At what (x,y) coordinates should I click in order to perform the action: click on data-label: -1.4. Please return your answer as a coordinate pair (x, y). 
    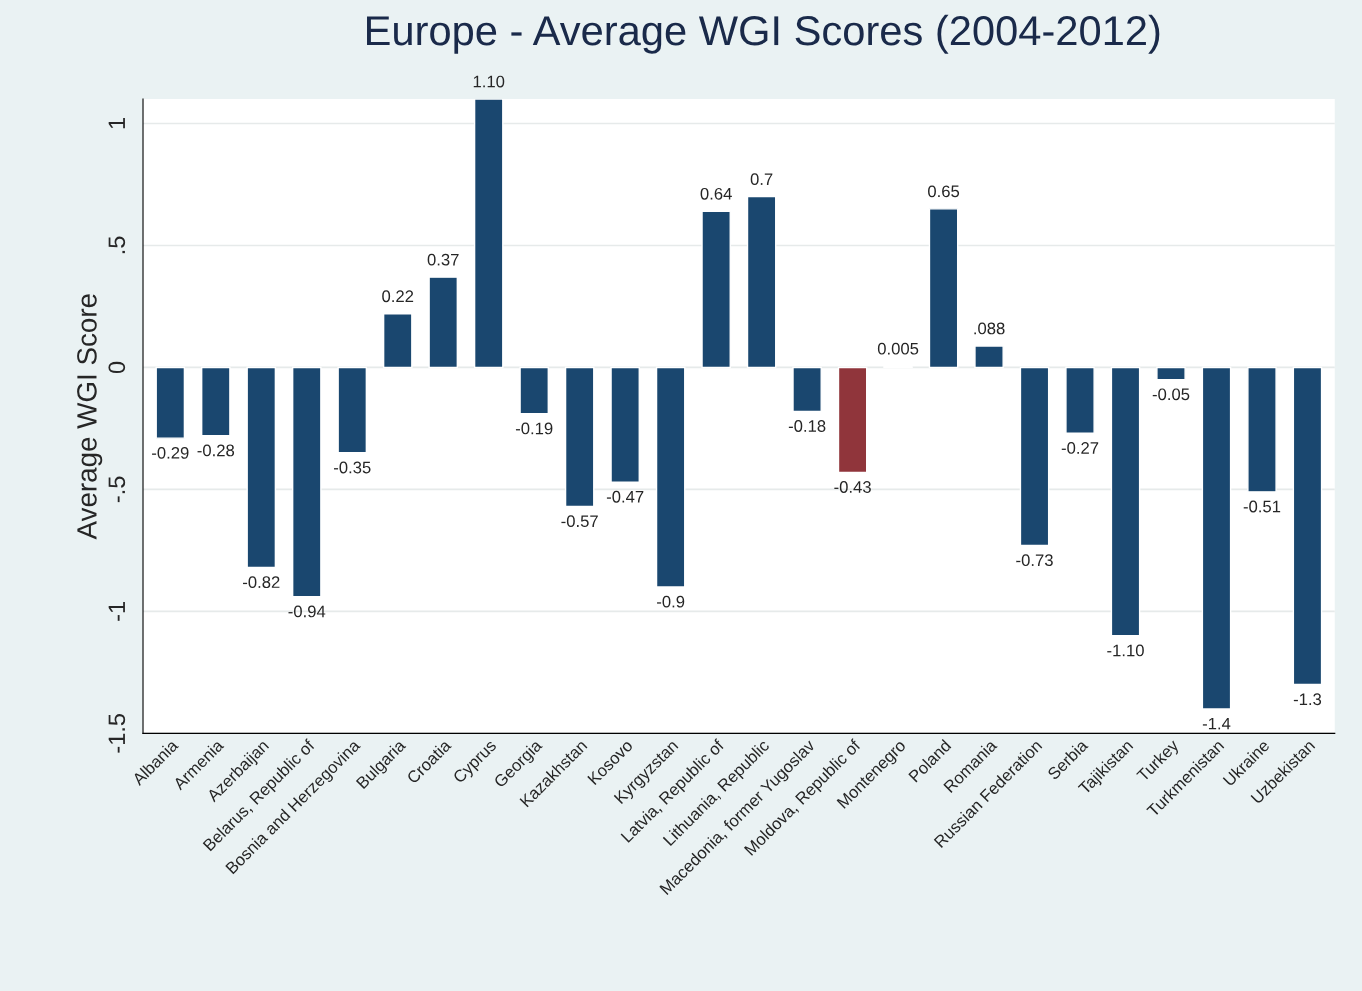
    Looking at the image, I should click on (1216, 723).